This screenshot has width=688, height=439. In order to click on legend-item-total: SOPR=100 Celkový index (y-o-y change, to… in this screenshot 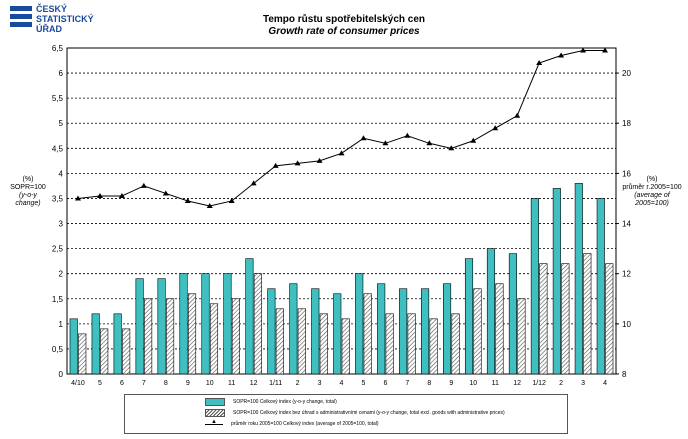, I will do `click(271, 402)`.